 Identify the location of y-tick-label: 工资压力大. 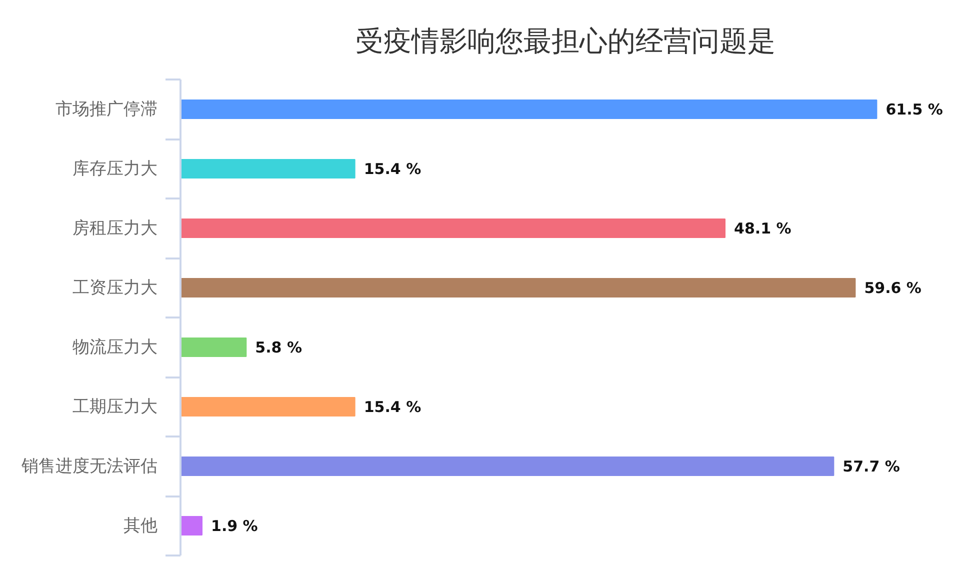
(115, 288).